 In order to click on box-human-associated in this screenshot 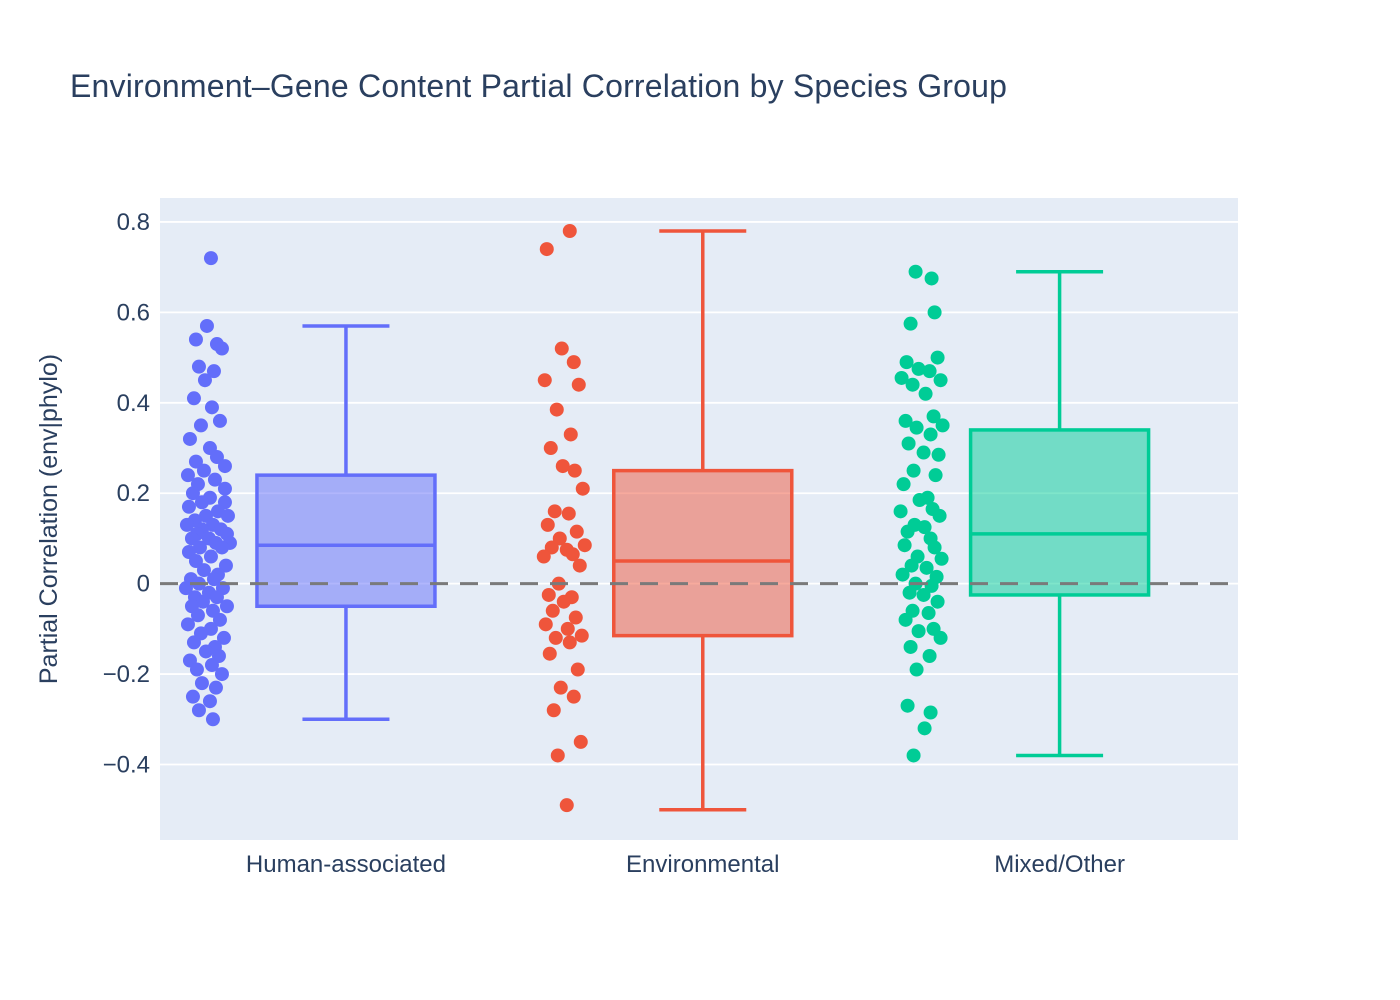, I will do `click(346, 541)`.